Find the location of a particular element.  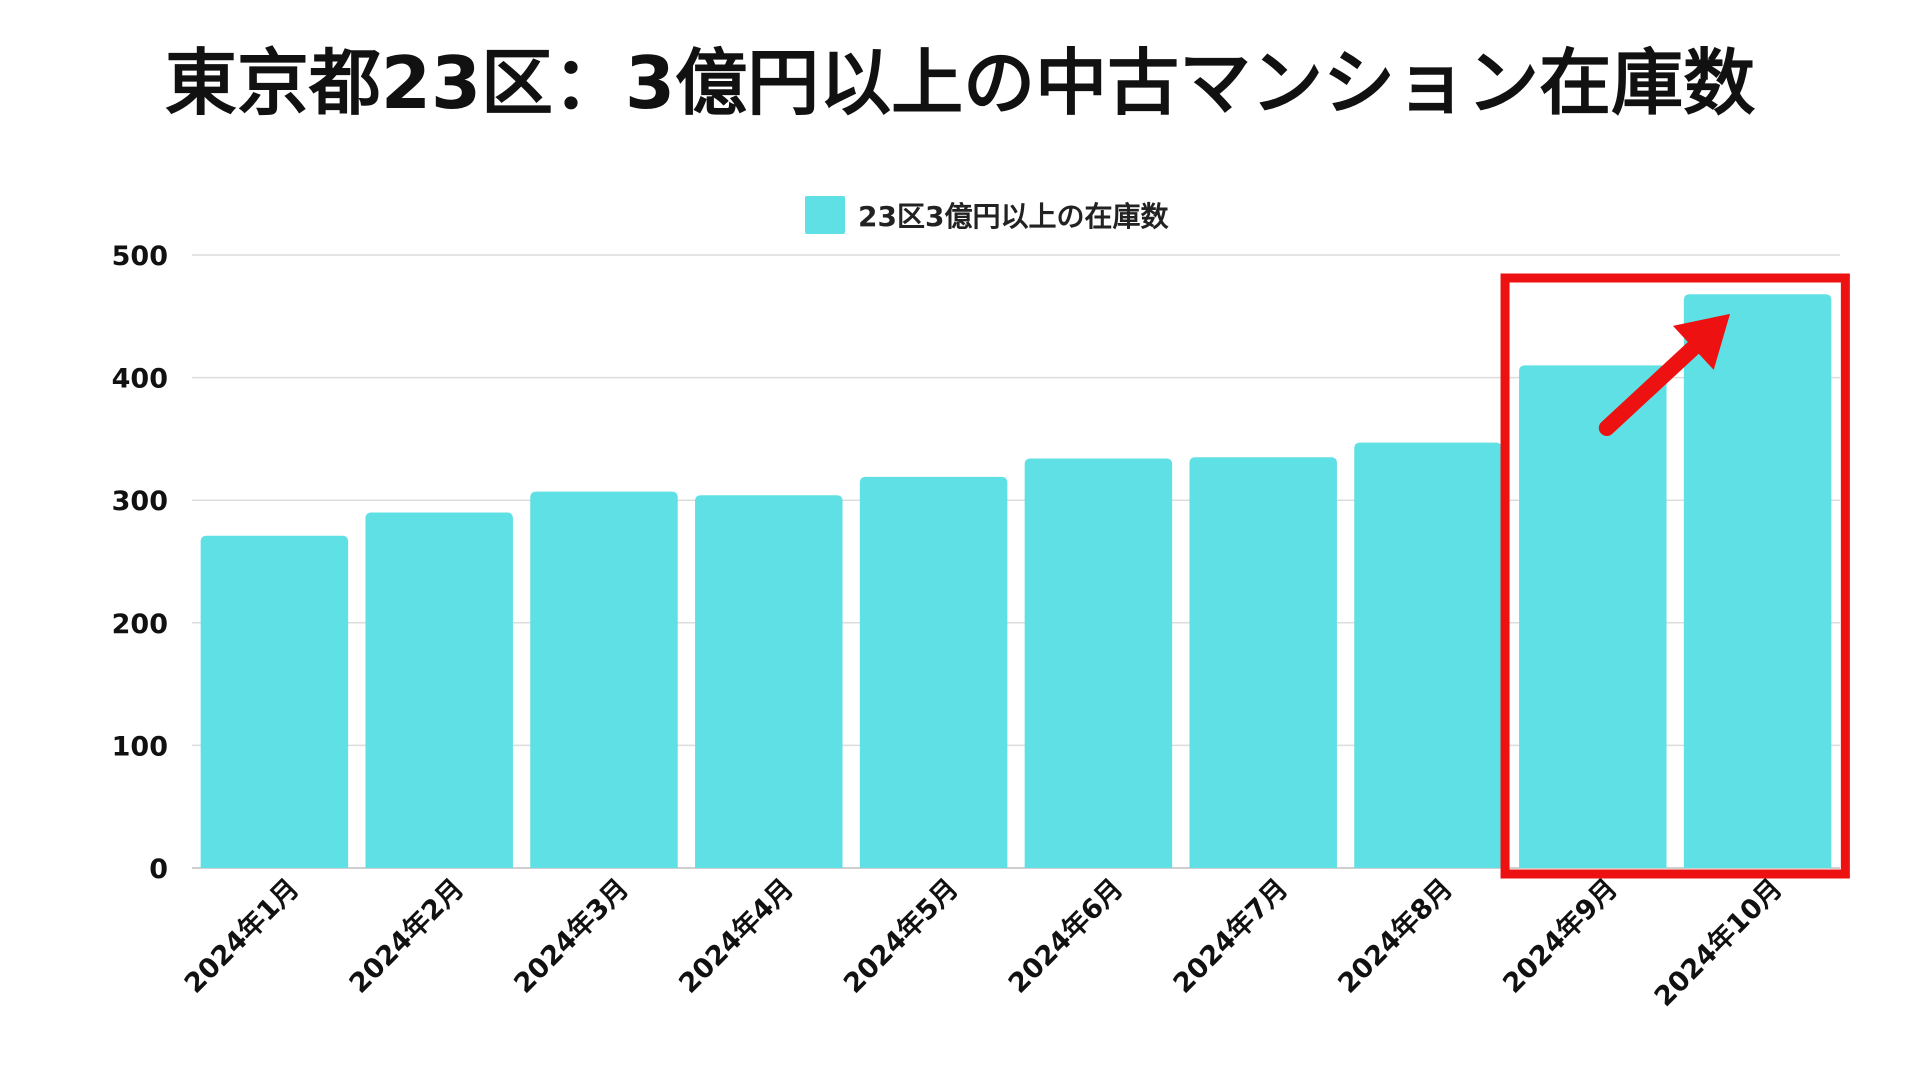

highlight-annotation is located at coordinates (1675, 576).